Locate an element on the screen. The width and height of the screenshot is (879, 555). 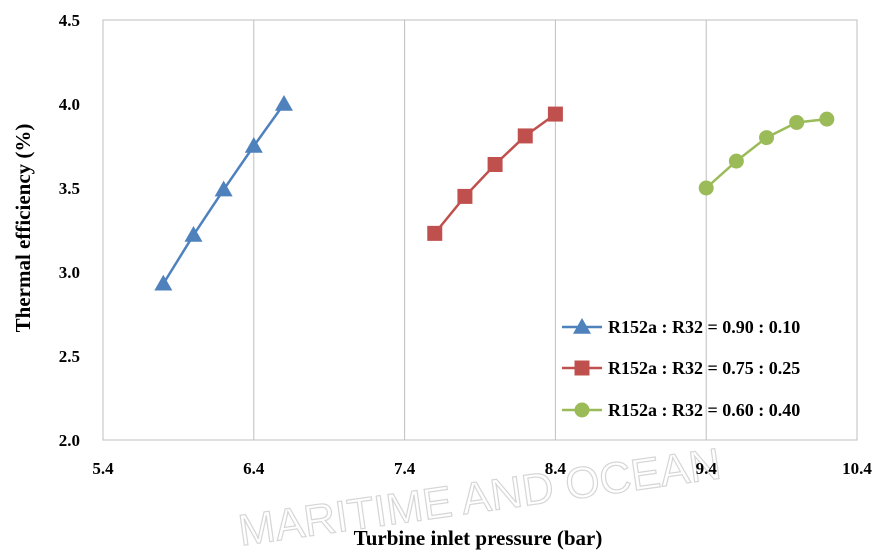
y-tick-label: 2.5 is located at coordinates (69, 356).